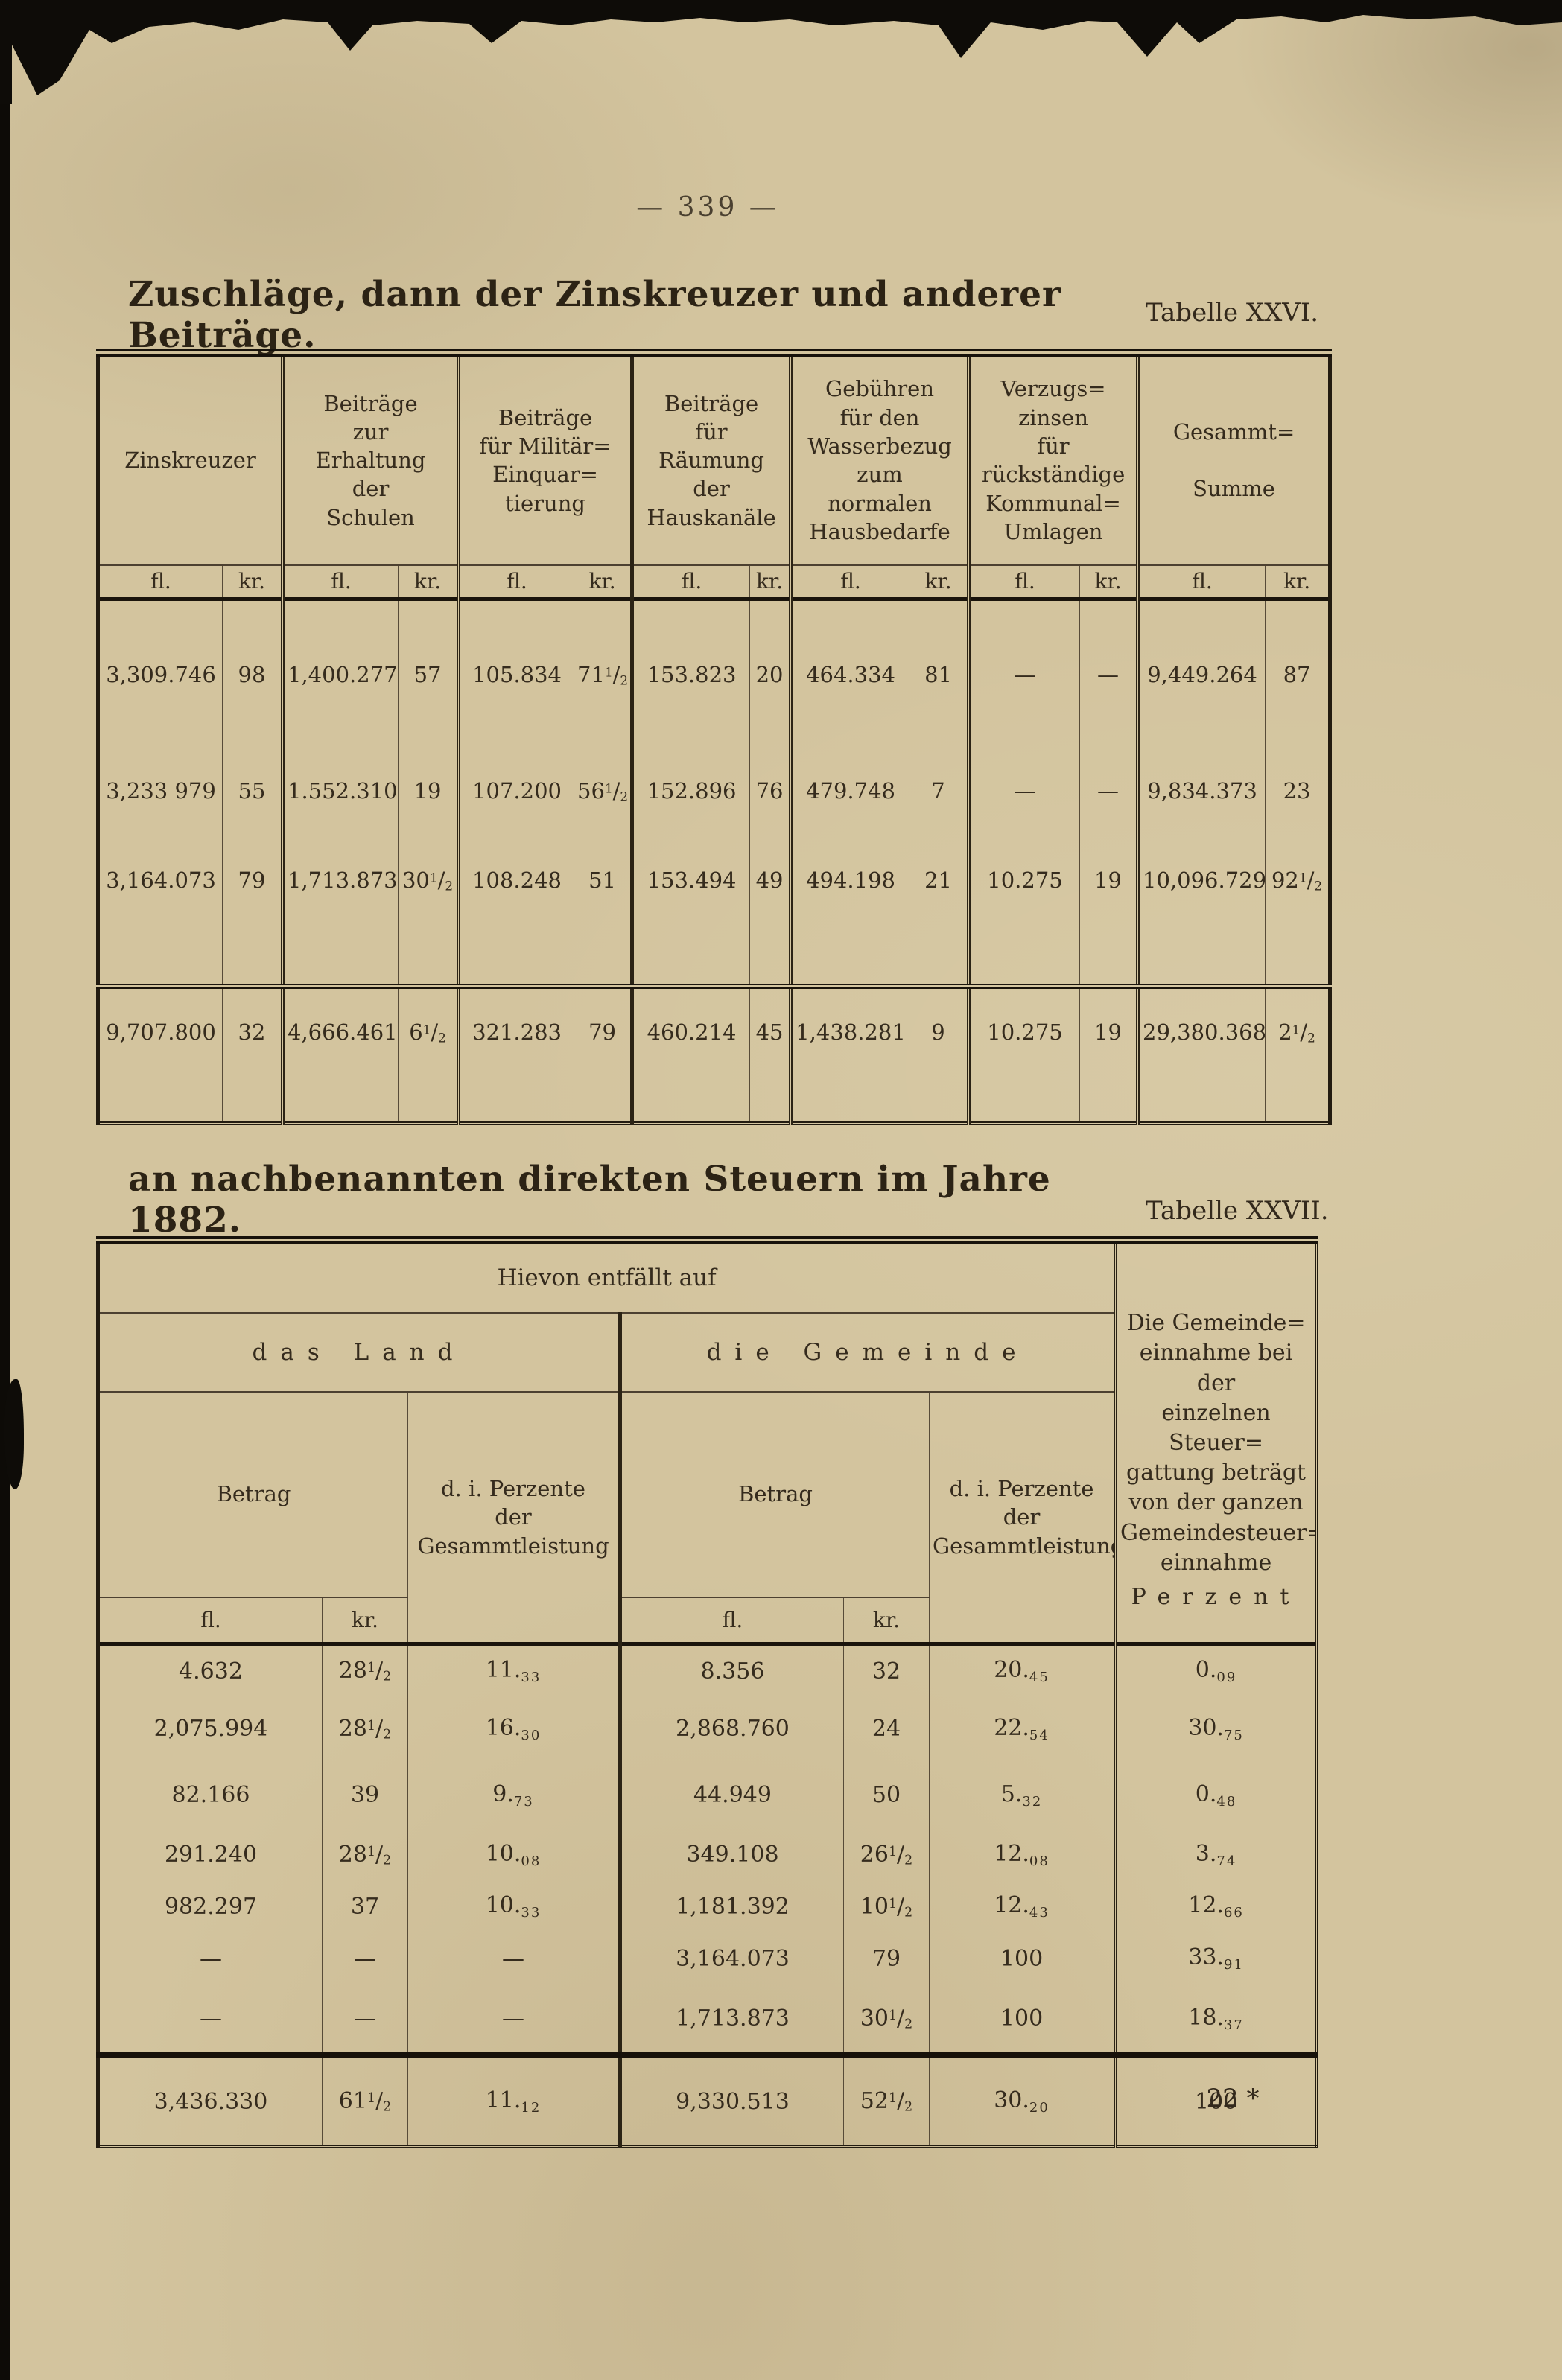 The image size is (1562, 2380). I want to click on table-cell: 100, so click(1022, 2021).